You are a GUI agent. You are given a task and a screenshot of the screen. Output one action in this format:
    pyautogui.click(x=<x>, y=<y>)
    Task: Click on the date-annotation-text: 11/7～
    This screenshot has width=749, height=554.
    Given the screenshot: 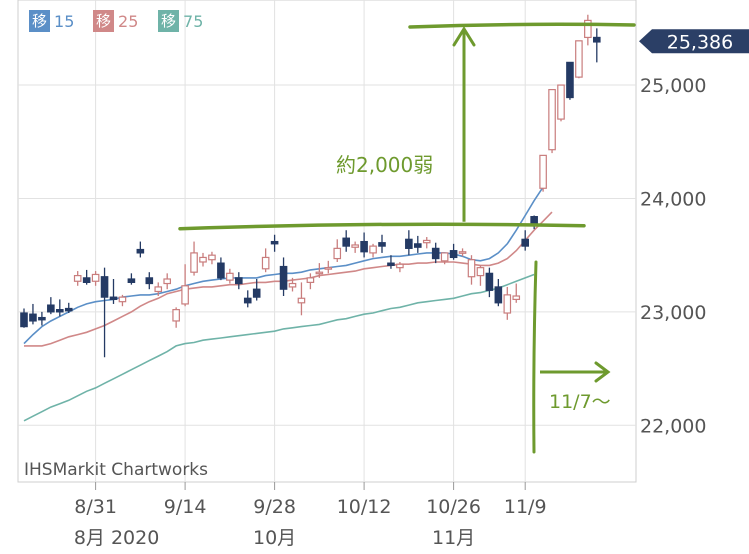 What is the action you would take?
    pyautogui.click(x=580, y=402)
    